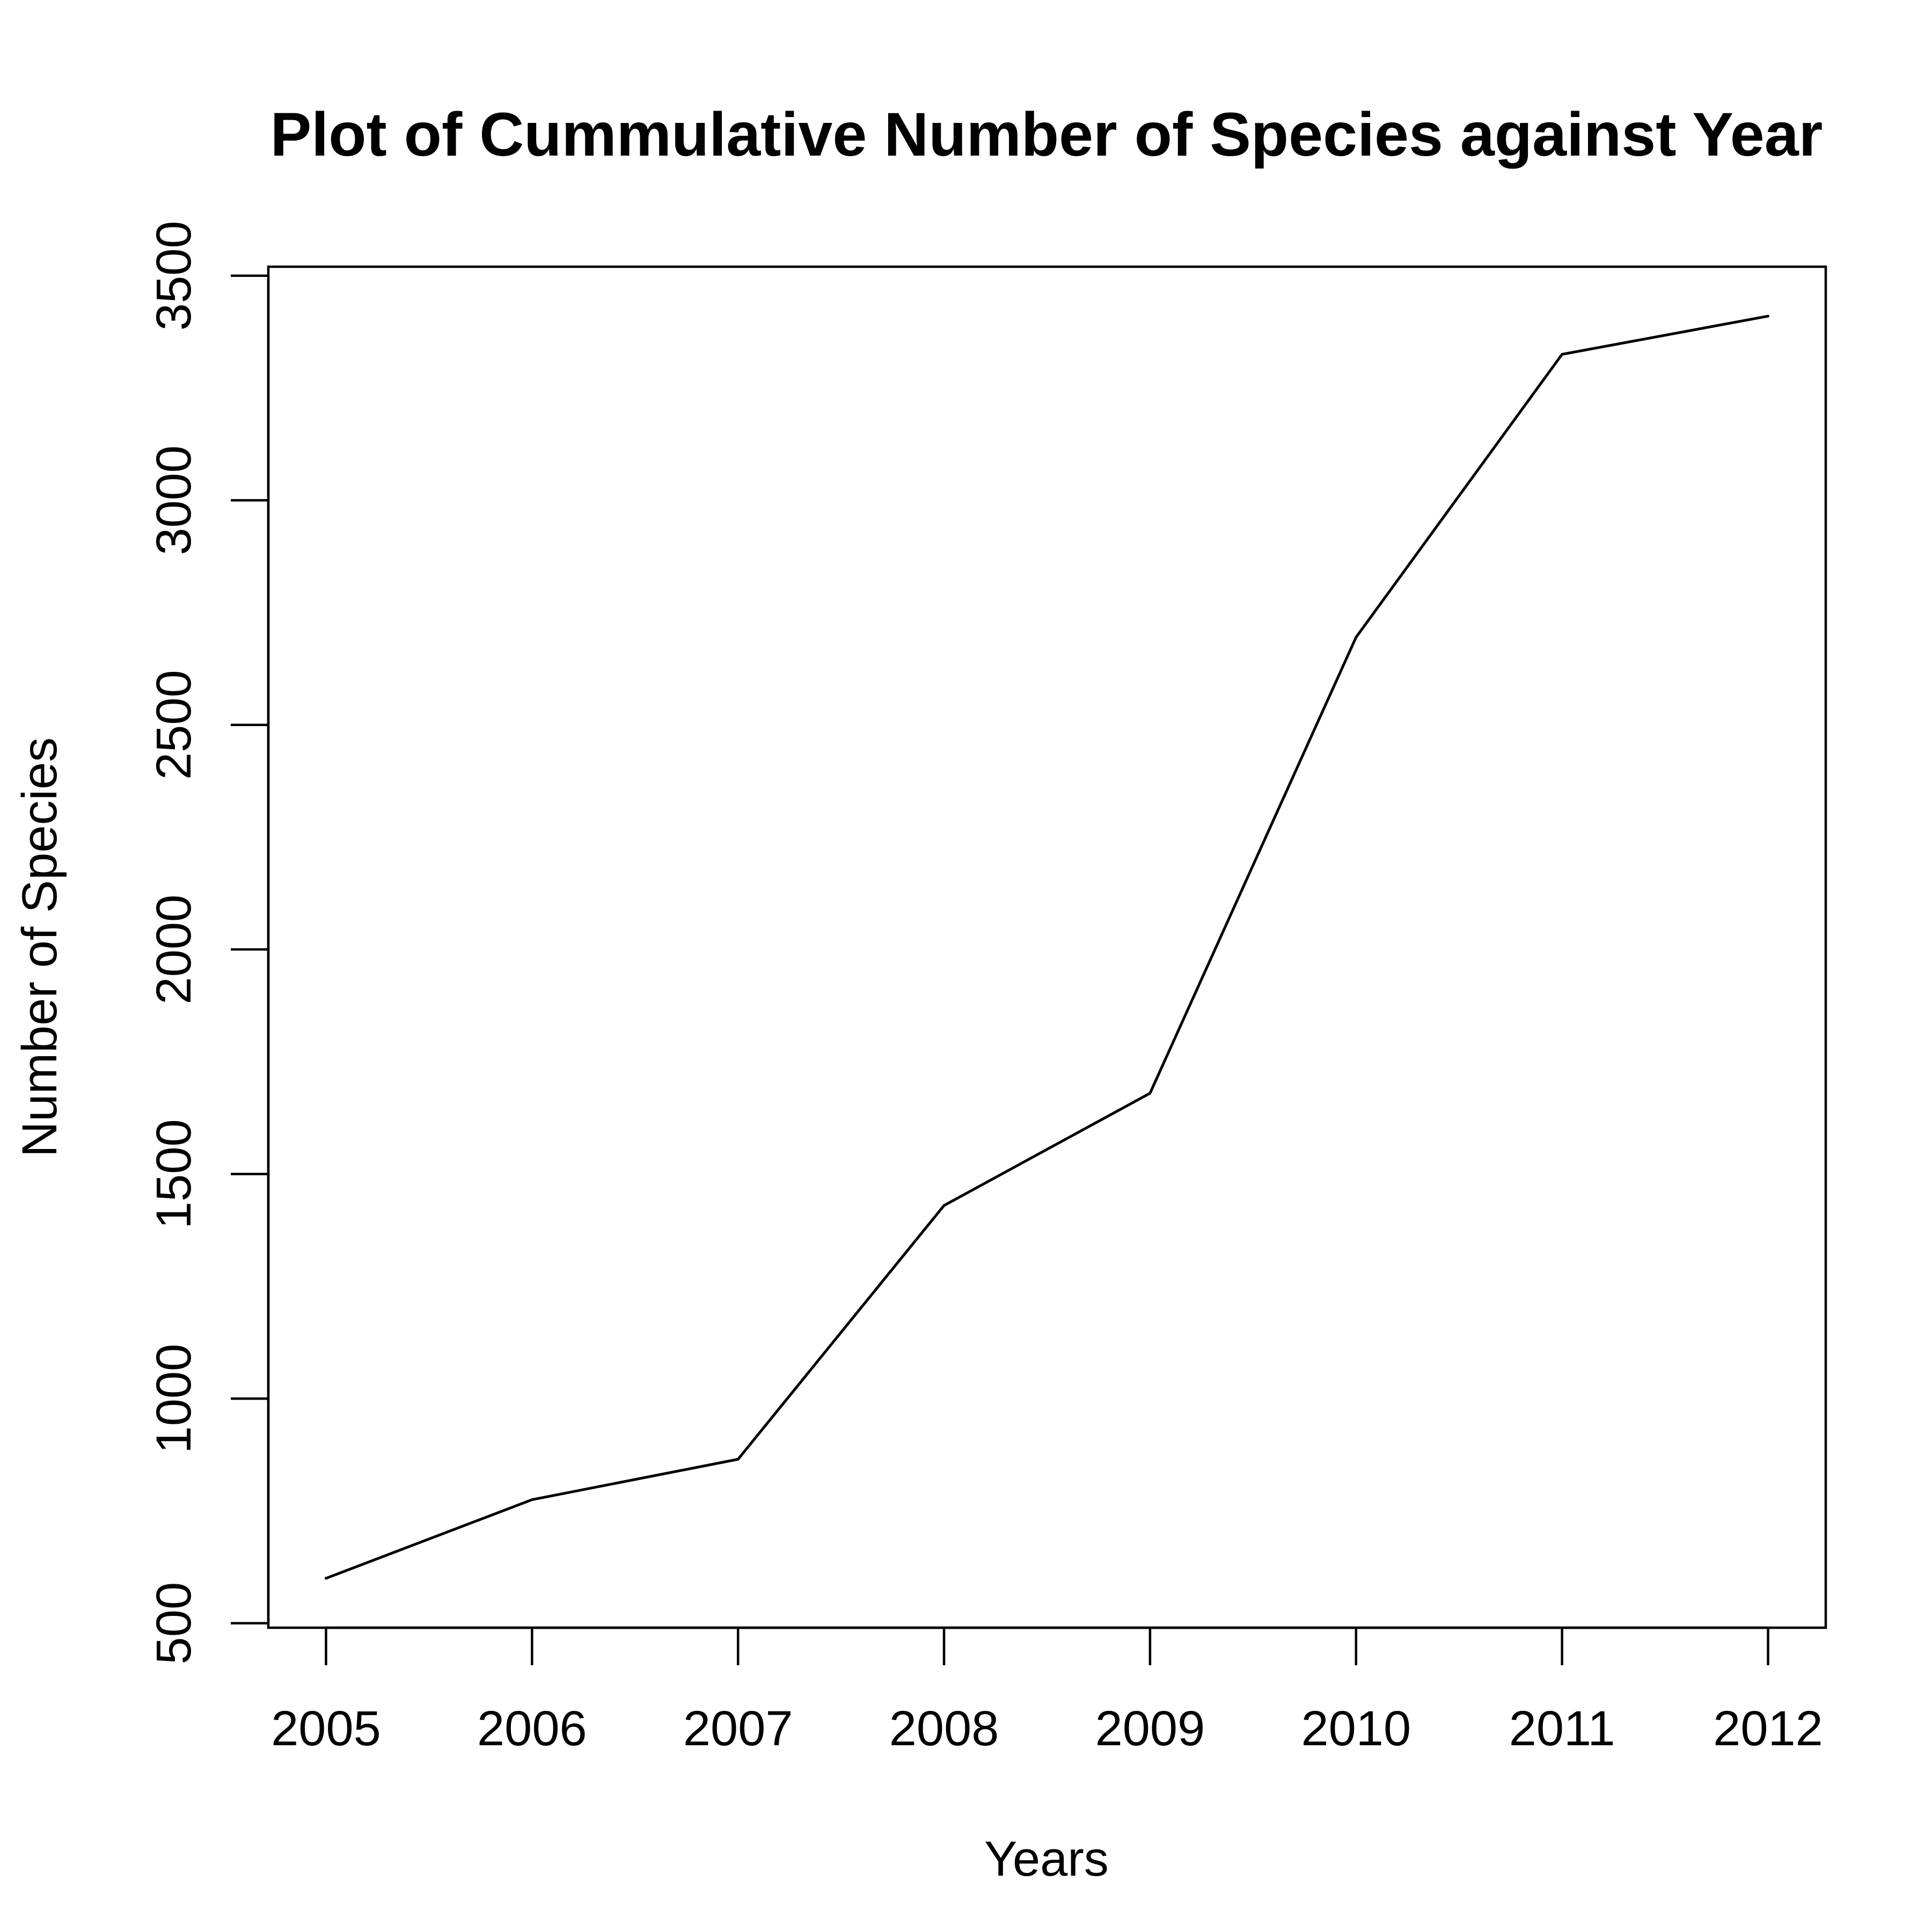 Image resolution: width=1932 pixels, height=1932 pixels. I want to click on y-tick-label: 2000, so click(174, 950).